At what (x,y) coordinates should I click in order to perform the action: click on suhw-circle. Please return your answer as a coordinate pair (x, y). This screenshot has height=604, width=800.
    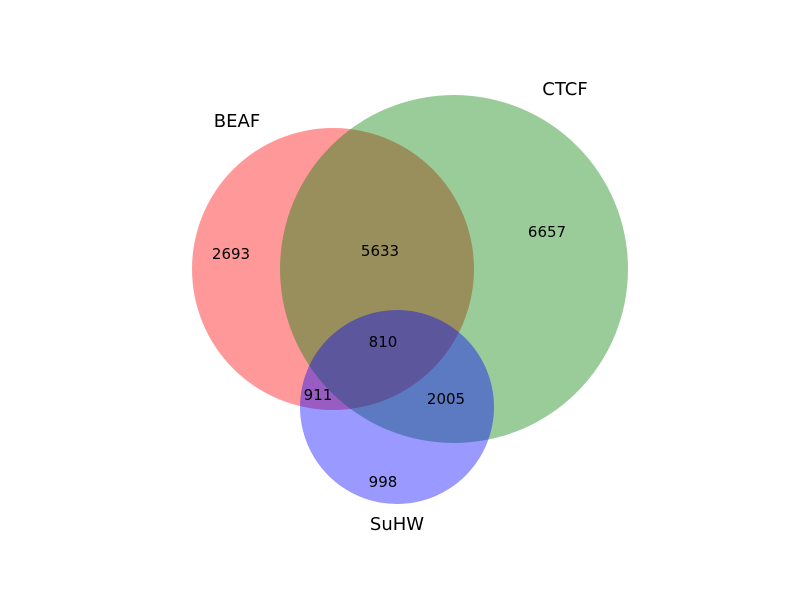
    Looking at the image, I should click on (397, 407).